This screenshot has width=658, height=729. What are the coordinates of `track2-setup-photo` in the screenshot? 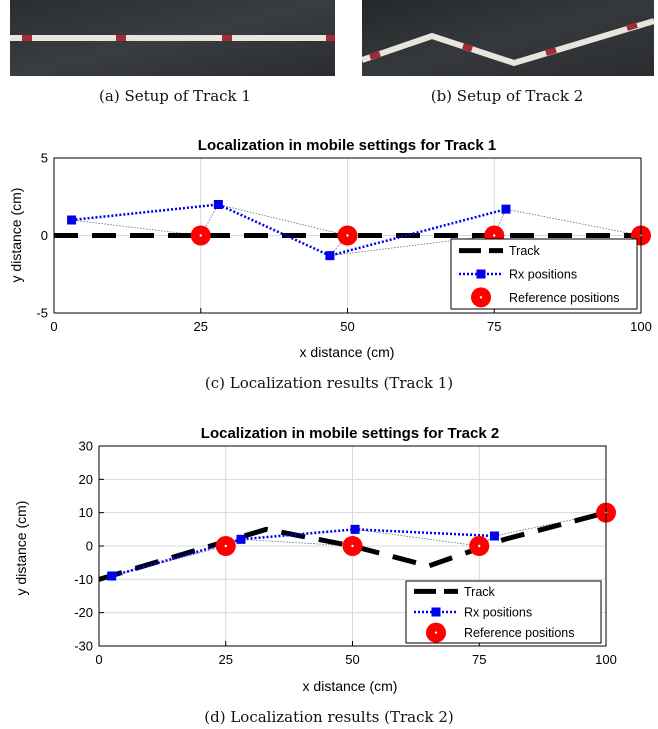 It's located at (508, 38).